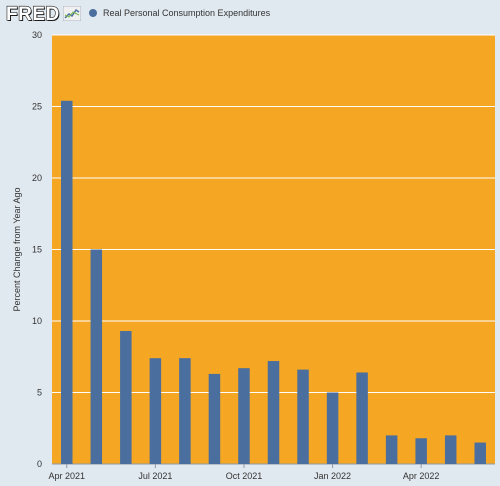  What do you see at coordinates (214, 418) in the screenshot?
I see `bar-sep-2021` at bounding box center [214, 418].